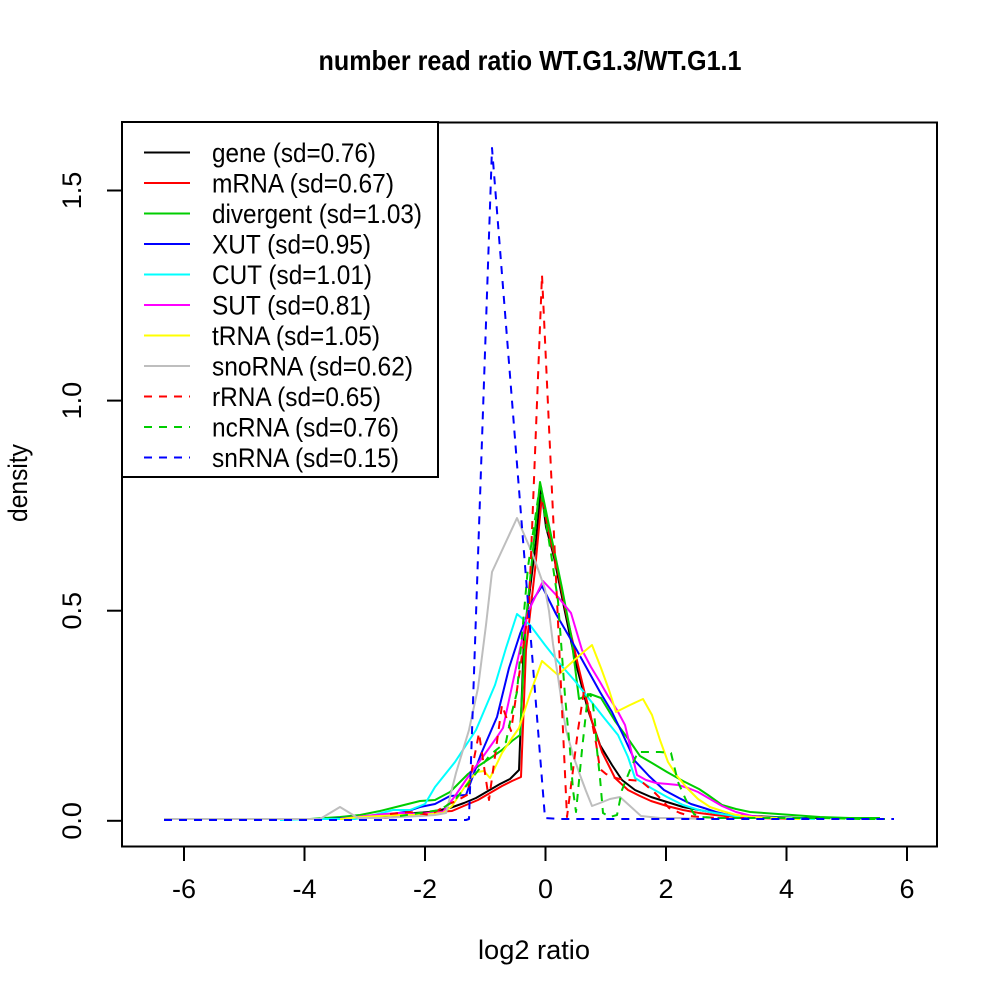 The width and height of the screenshot is (1000, 1000). I want to click on svg-text: 6, so click(906, 889).